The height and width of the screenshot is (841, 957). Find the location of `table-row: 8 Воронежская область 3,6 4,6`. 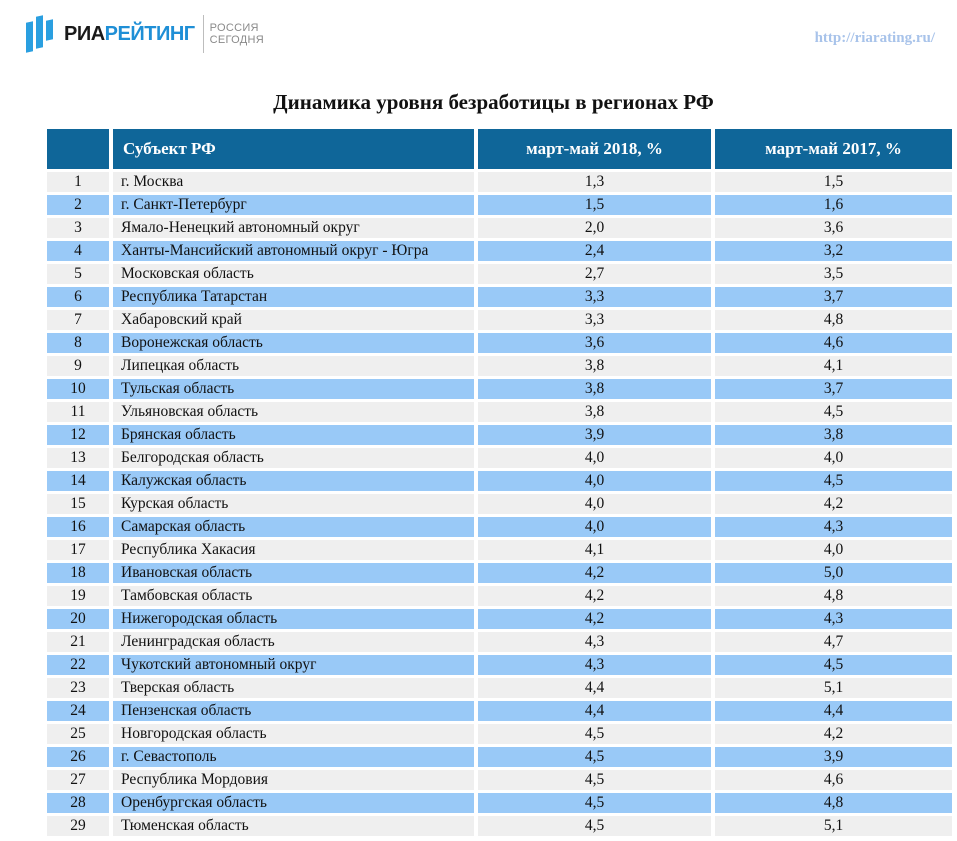

table-row: 8 Воронежская область 3,6 4,6 is located at coordinates (499, 343).